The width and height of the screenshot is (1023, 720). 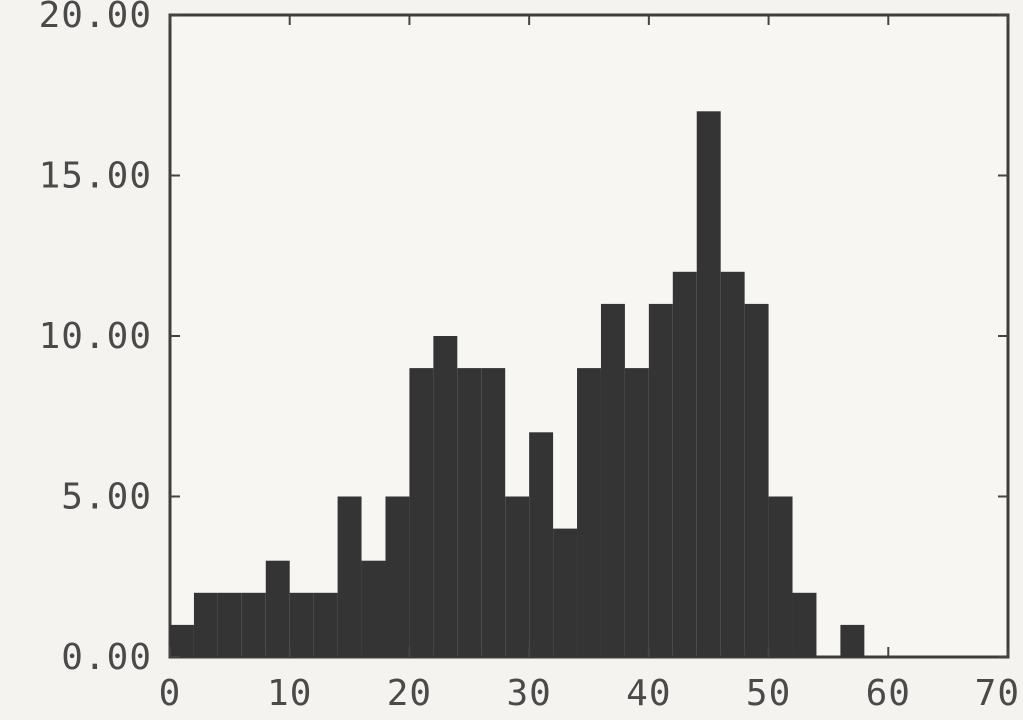 I want to click on x-tick-label: 10, so click(x=289, y=693).